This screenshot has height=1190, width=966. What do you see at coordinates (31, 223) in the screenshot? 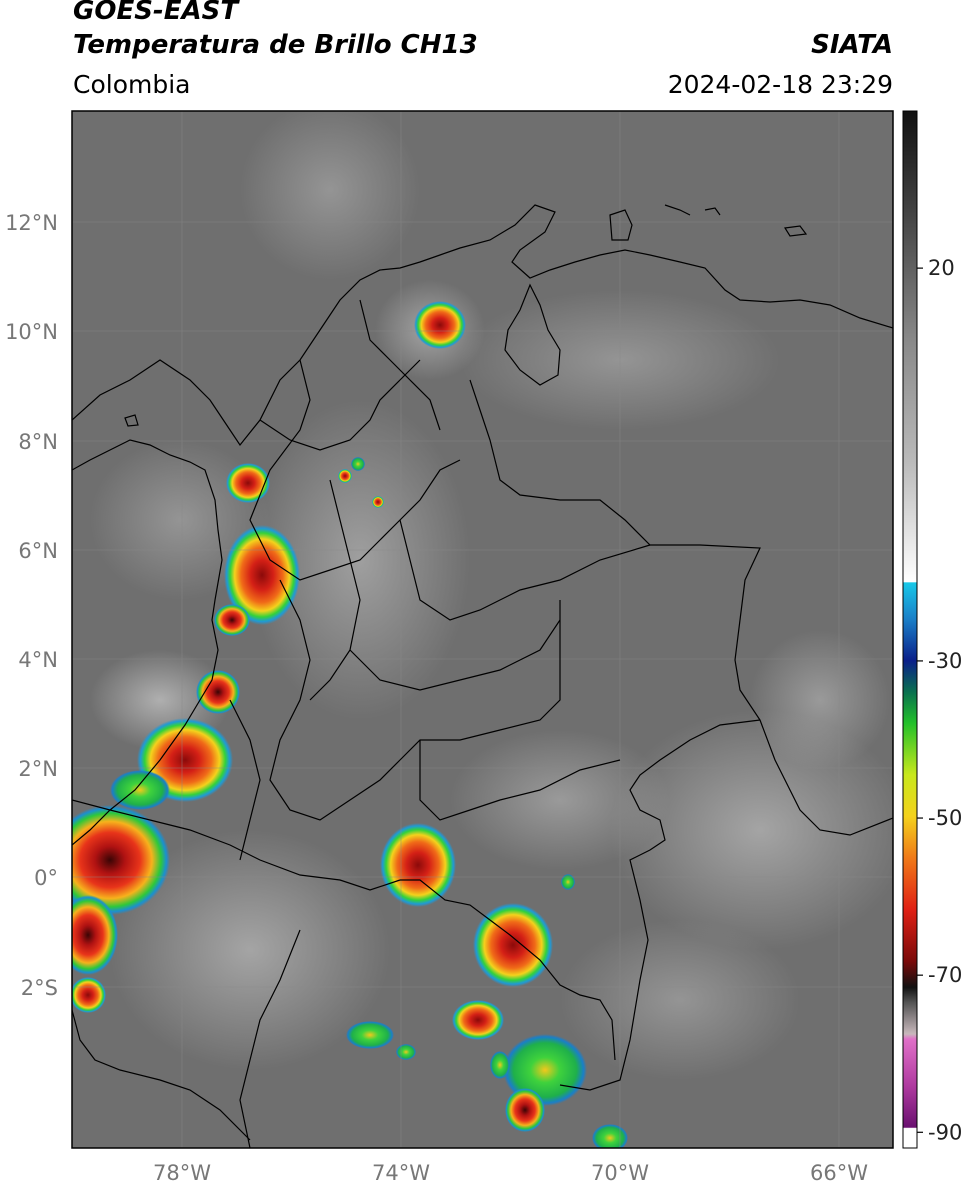
I see `lat-tick-12N: 12°N` at bounding box center [31, 223].